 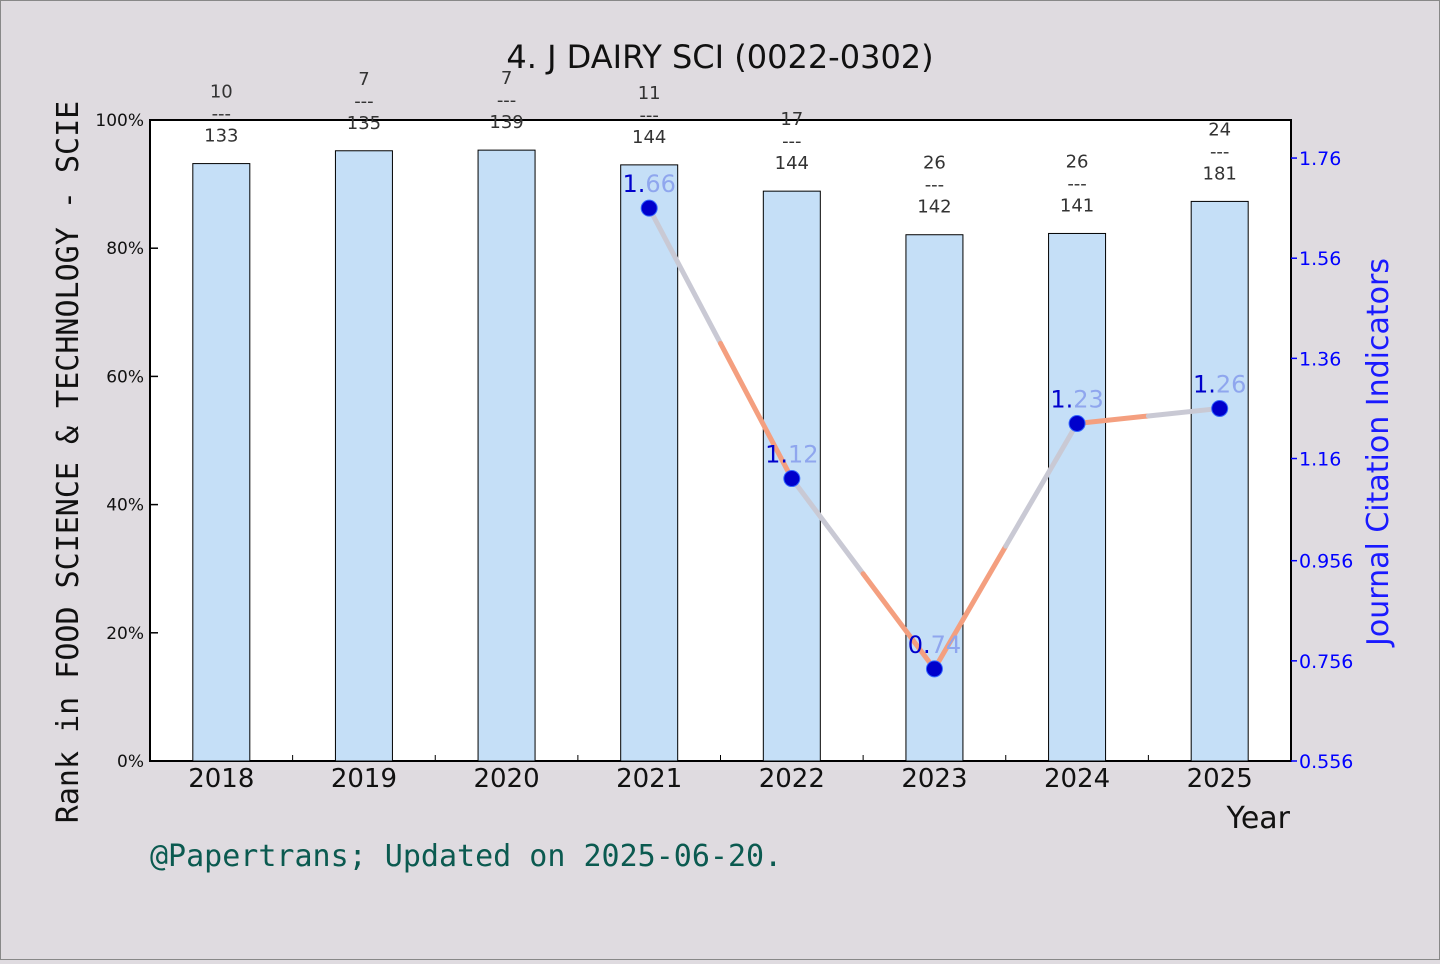 I want to click on rank-total-2024: 141, so click(x=1077, y=205).